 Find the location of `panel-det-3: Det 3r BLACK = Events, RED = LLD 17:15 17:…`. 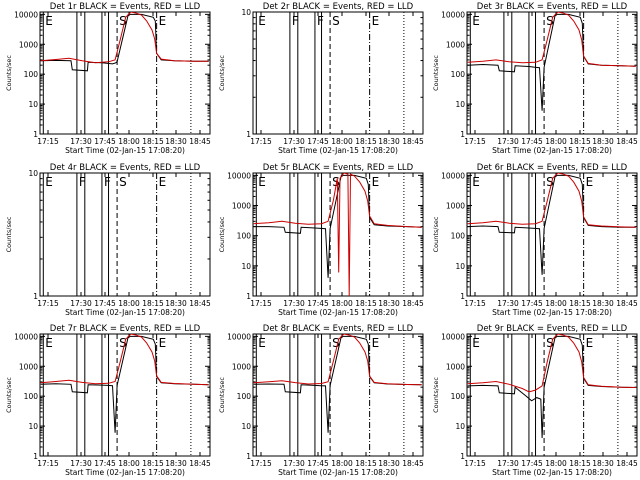

panel-det-3: Det 3r BLACK = Events, RED = LLD 17:15 17:… is located at coordinates (535, 78).